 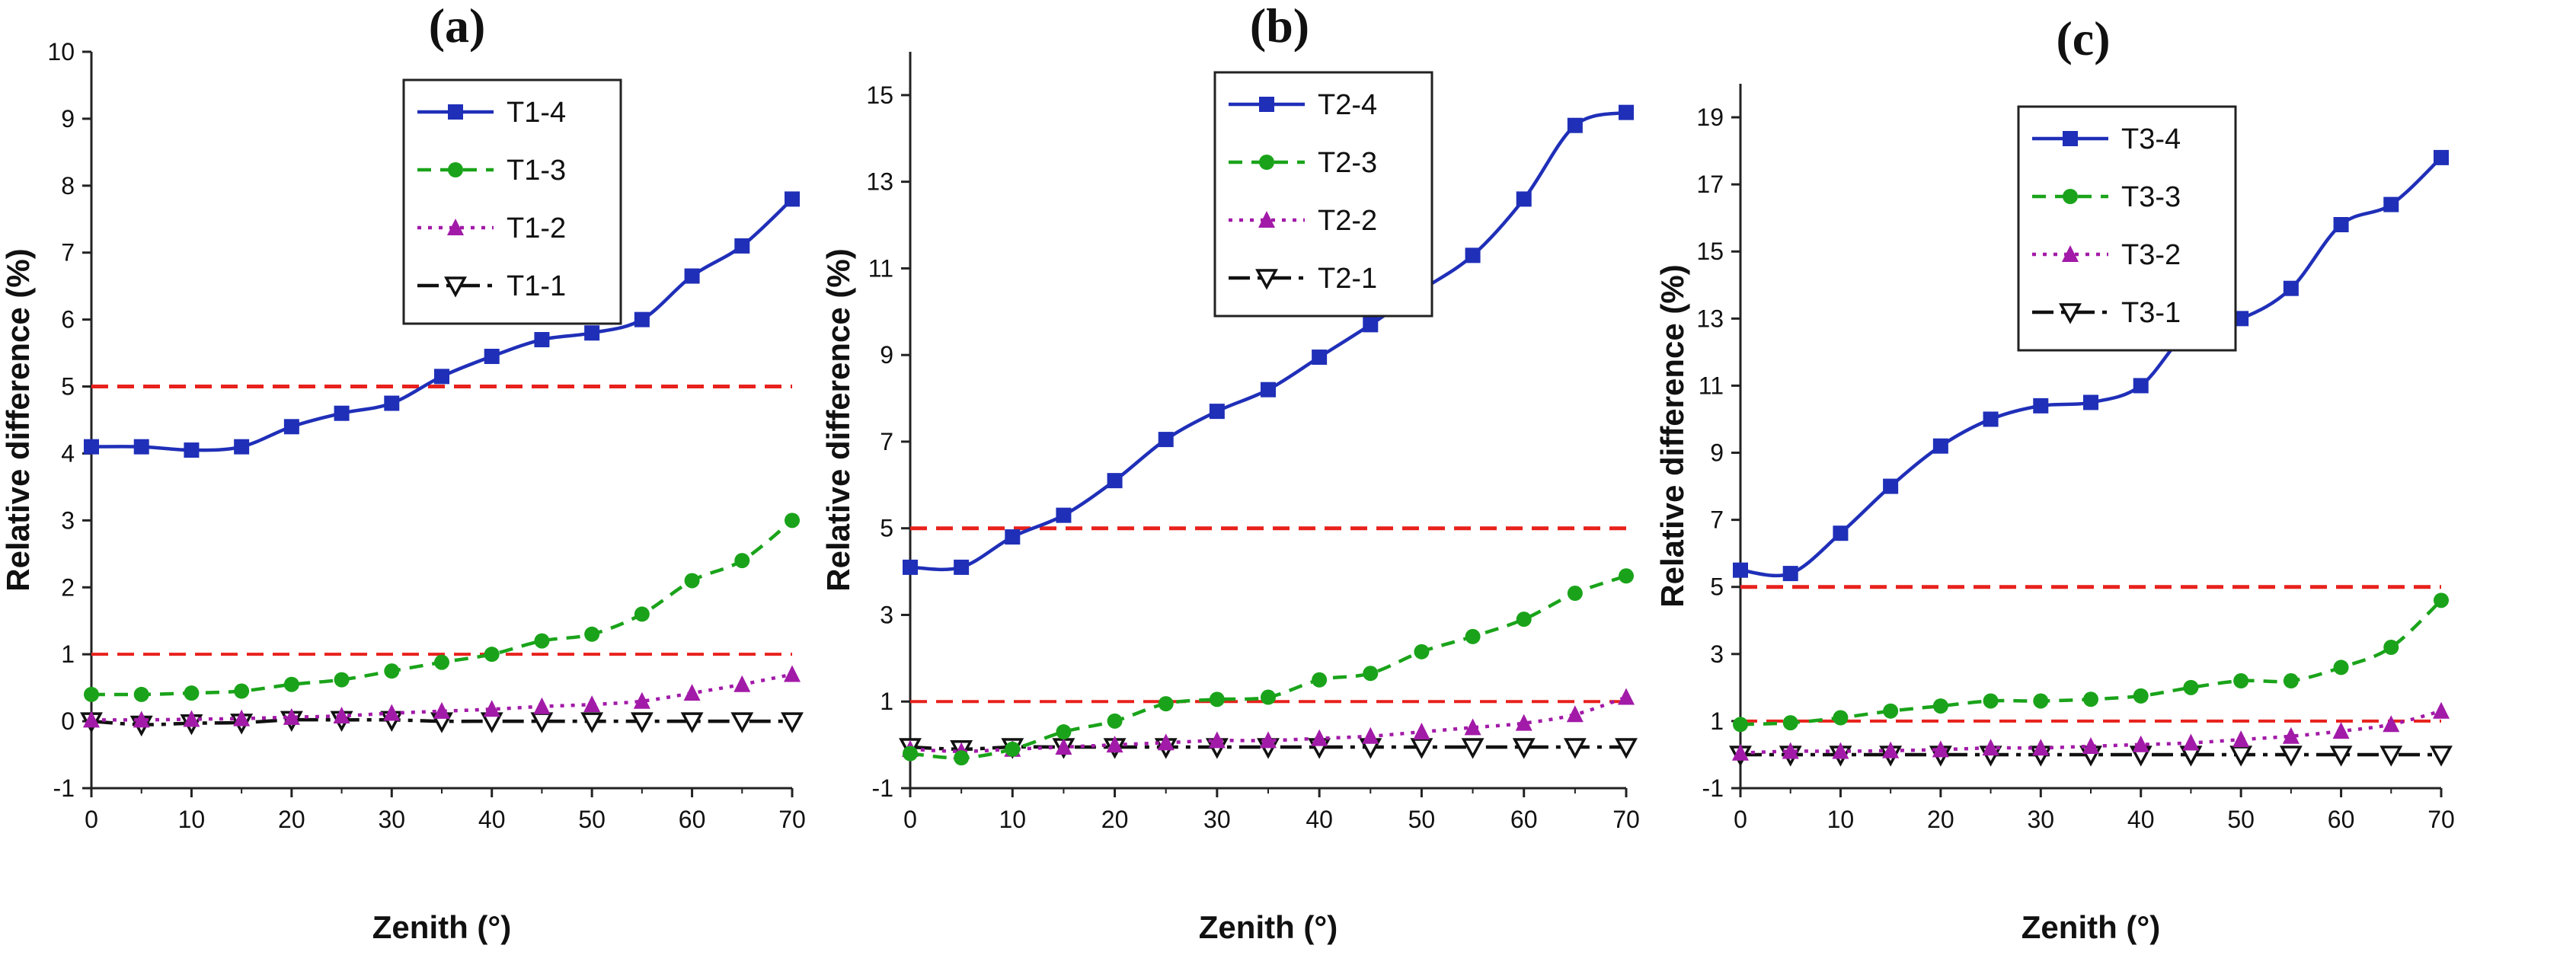 What do you see at coordinates (537, 228) in the screenshot?
I see `legend-label-T1-2: T1-2` at bounding box center [537, 228].